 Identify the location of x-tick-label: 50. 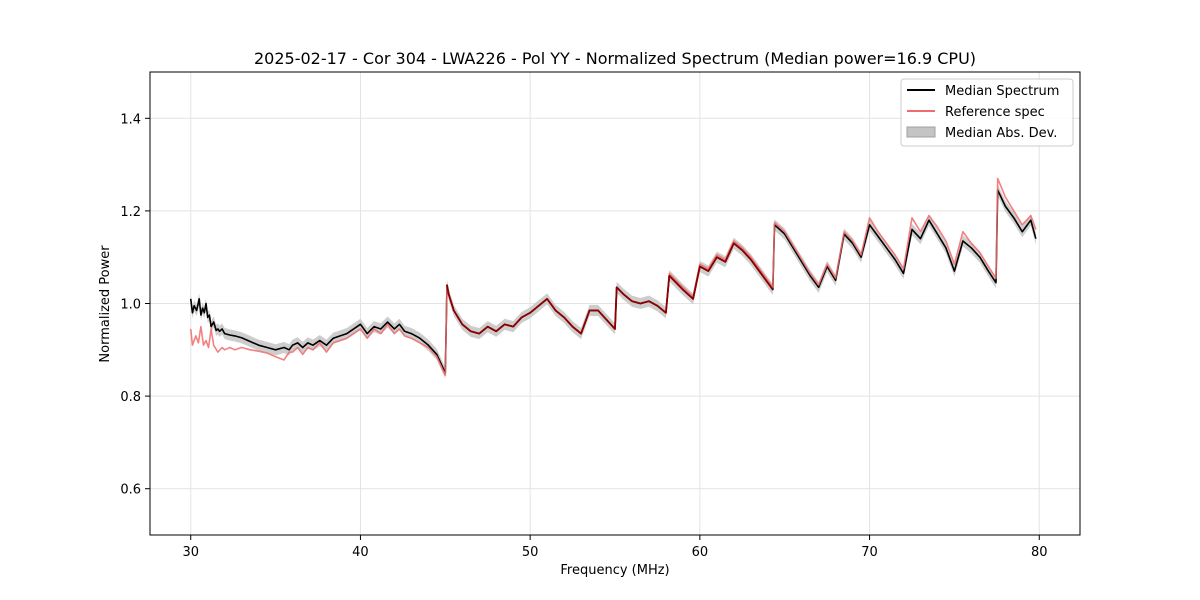
(530, 552).